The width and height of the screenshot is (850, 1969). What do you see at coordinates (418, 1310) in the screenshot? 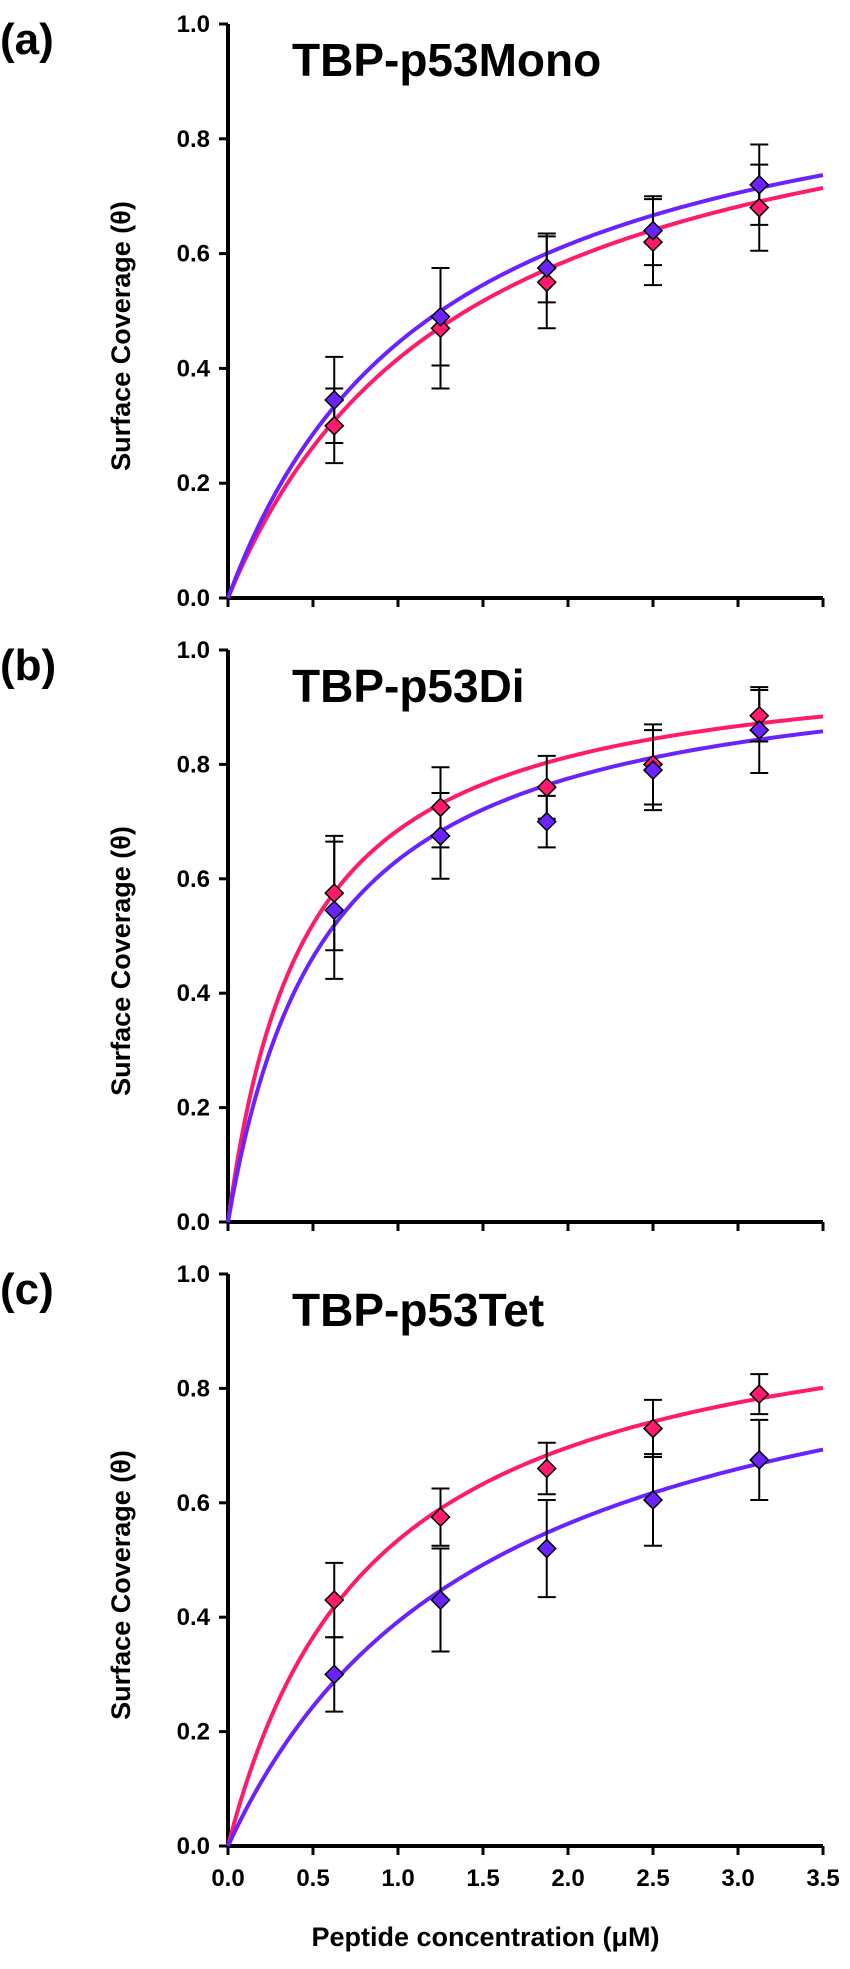
I see `panel-title: TBP-p53Tet` at bounding box center [418, 1310].